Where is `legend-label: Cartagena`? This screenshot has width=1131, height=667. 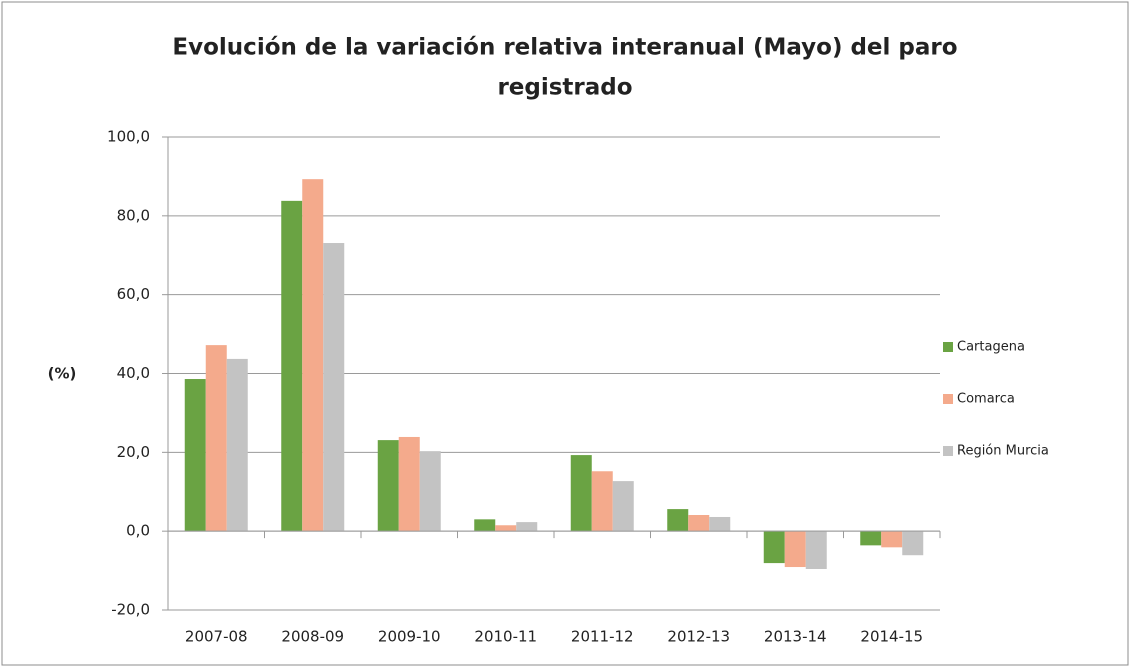 legend-label: Cartagena is located at coordinates (991, 347).